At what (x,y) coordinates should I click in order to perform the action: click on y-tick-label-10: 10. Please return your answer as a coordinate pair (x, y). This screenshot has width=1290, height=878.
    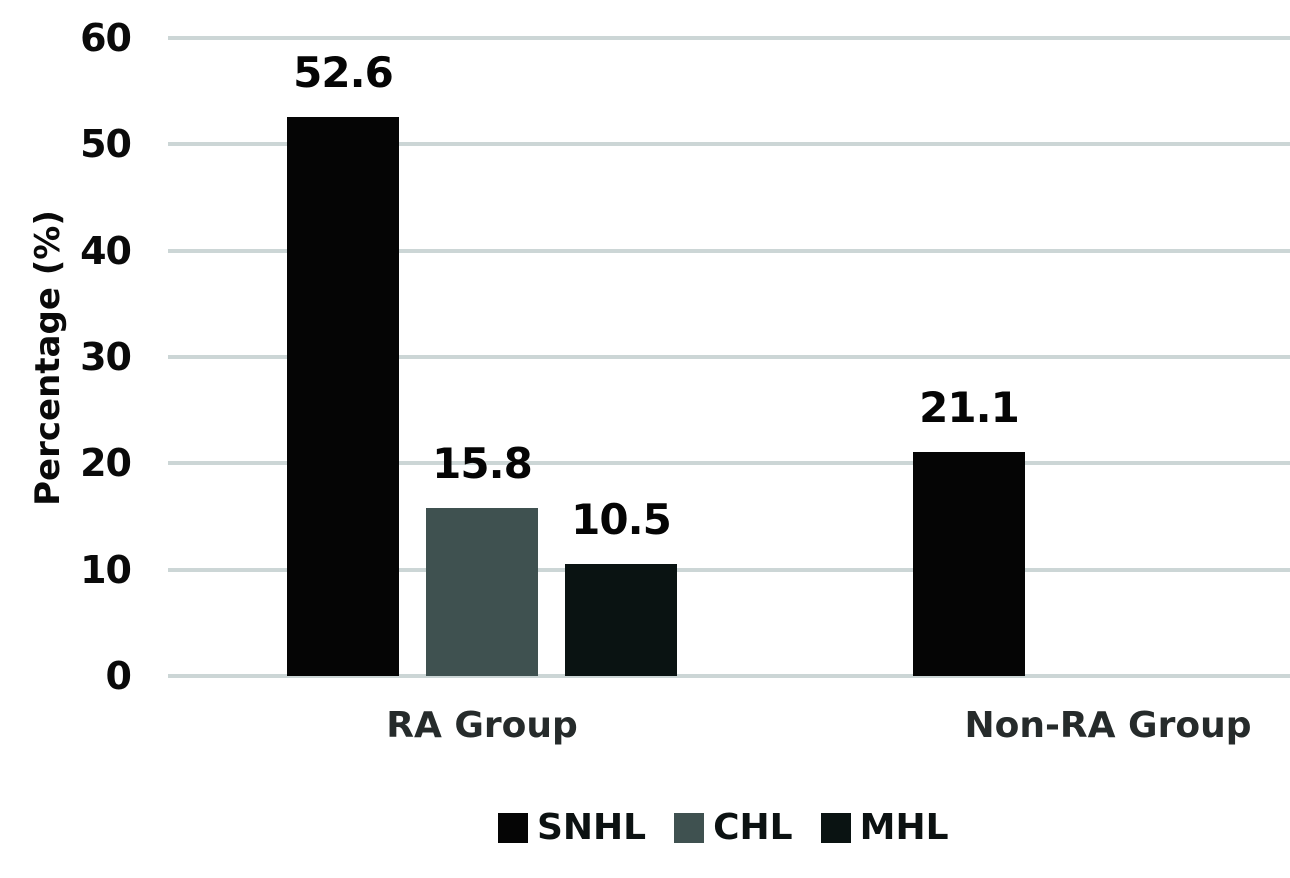
    Looking at the image, I should click on (106, 569).